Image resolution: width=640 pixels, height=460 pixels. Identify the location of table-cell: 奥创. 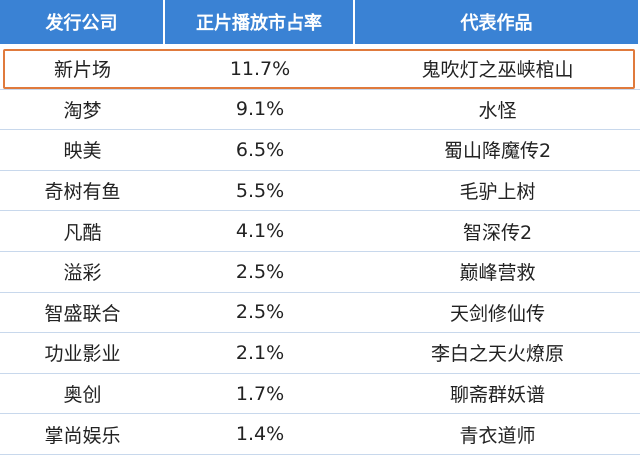
(82, 394).